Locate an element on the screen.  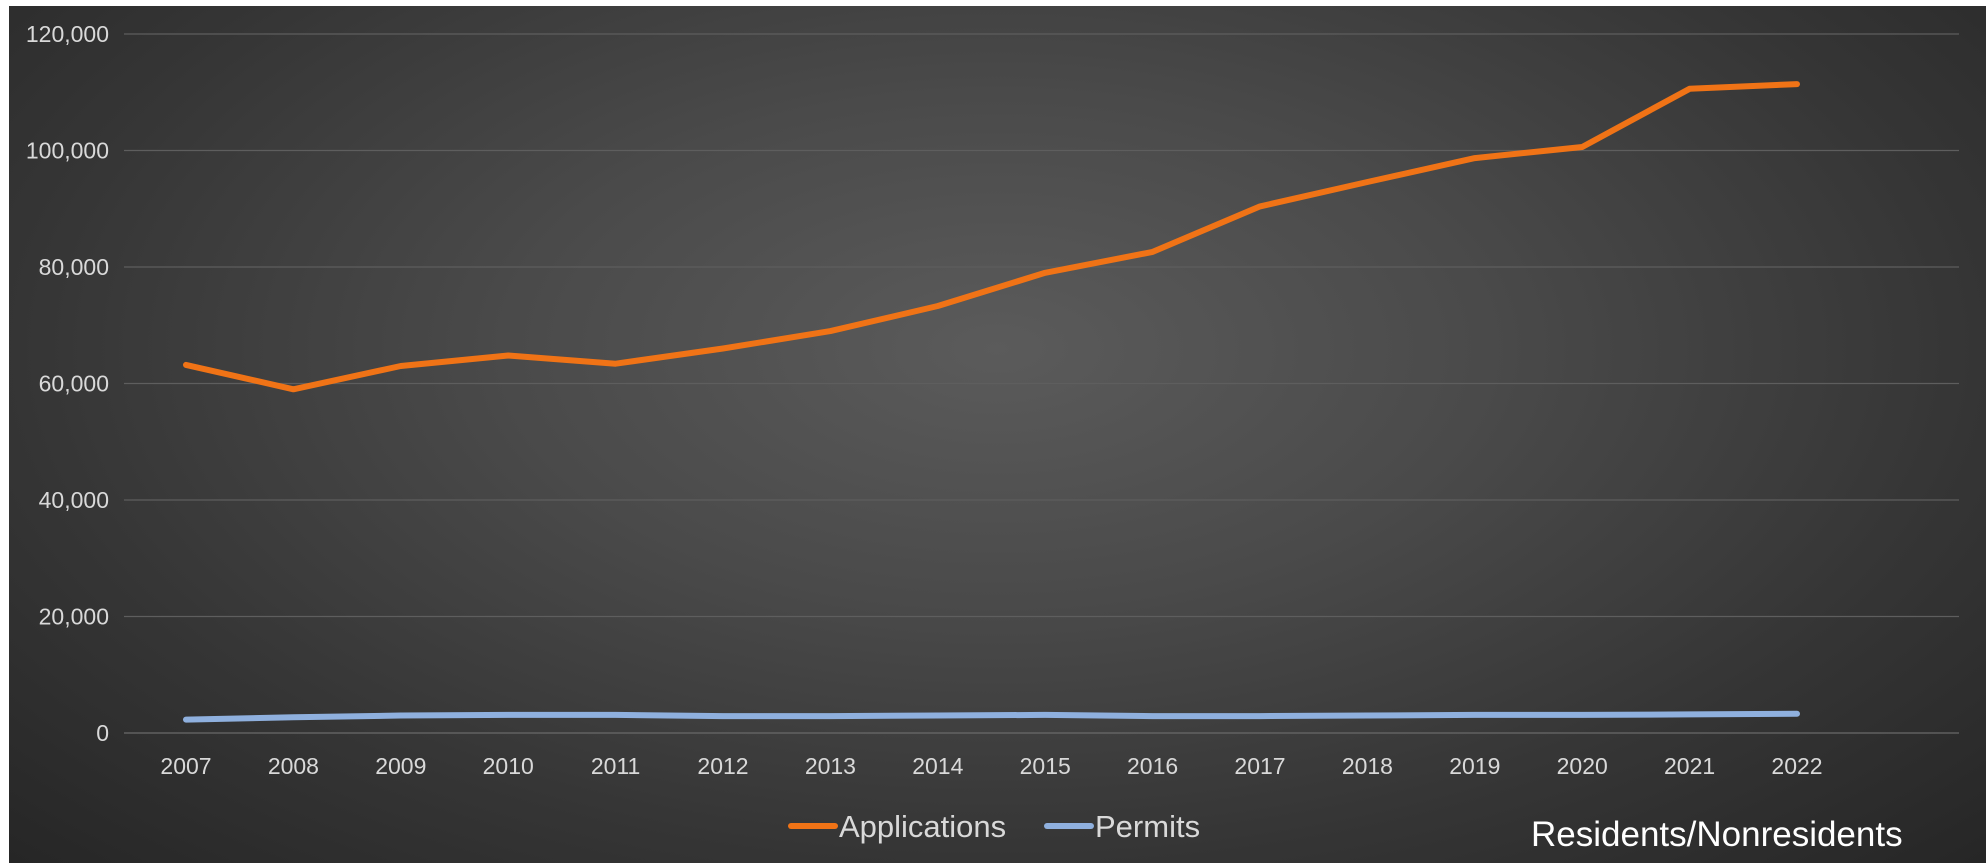
y-tick-label: 40,000 is located at coordinates (74, 500).